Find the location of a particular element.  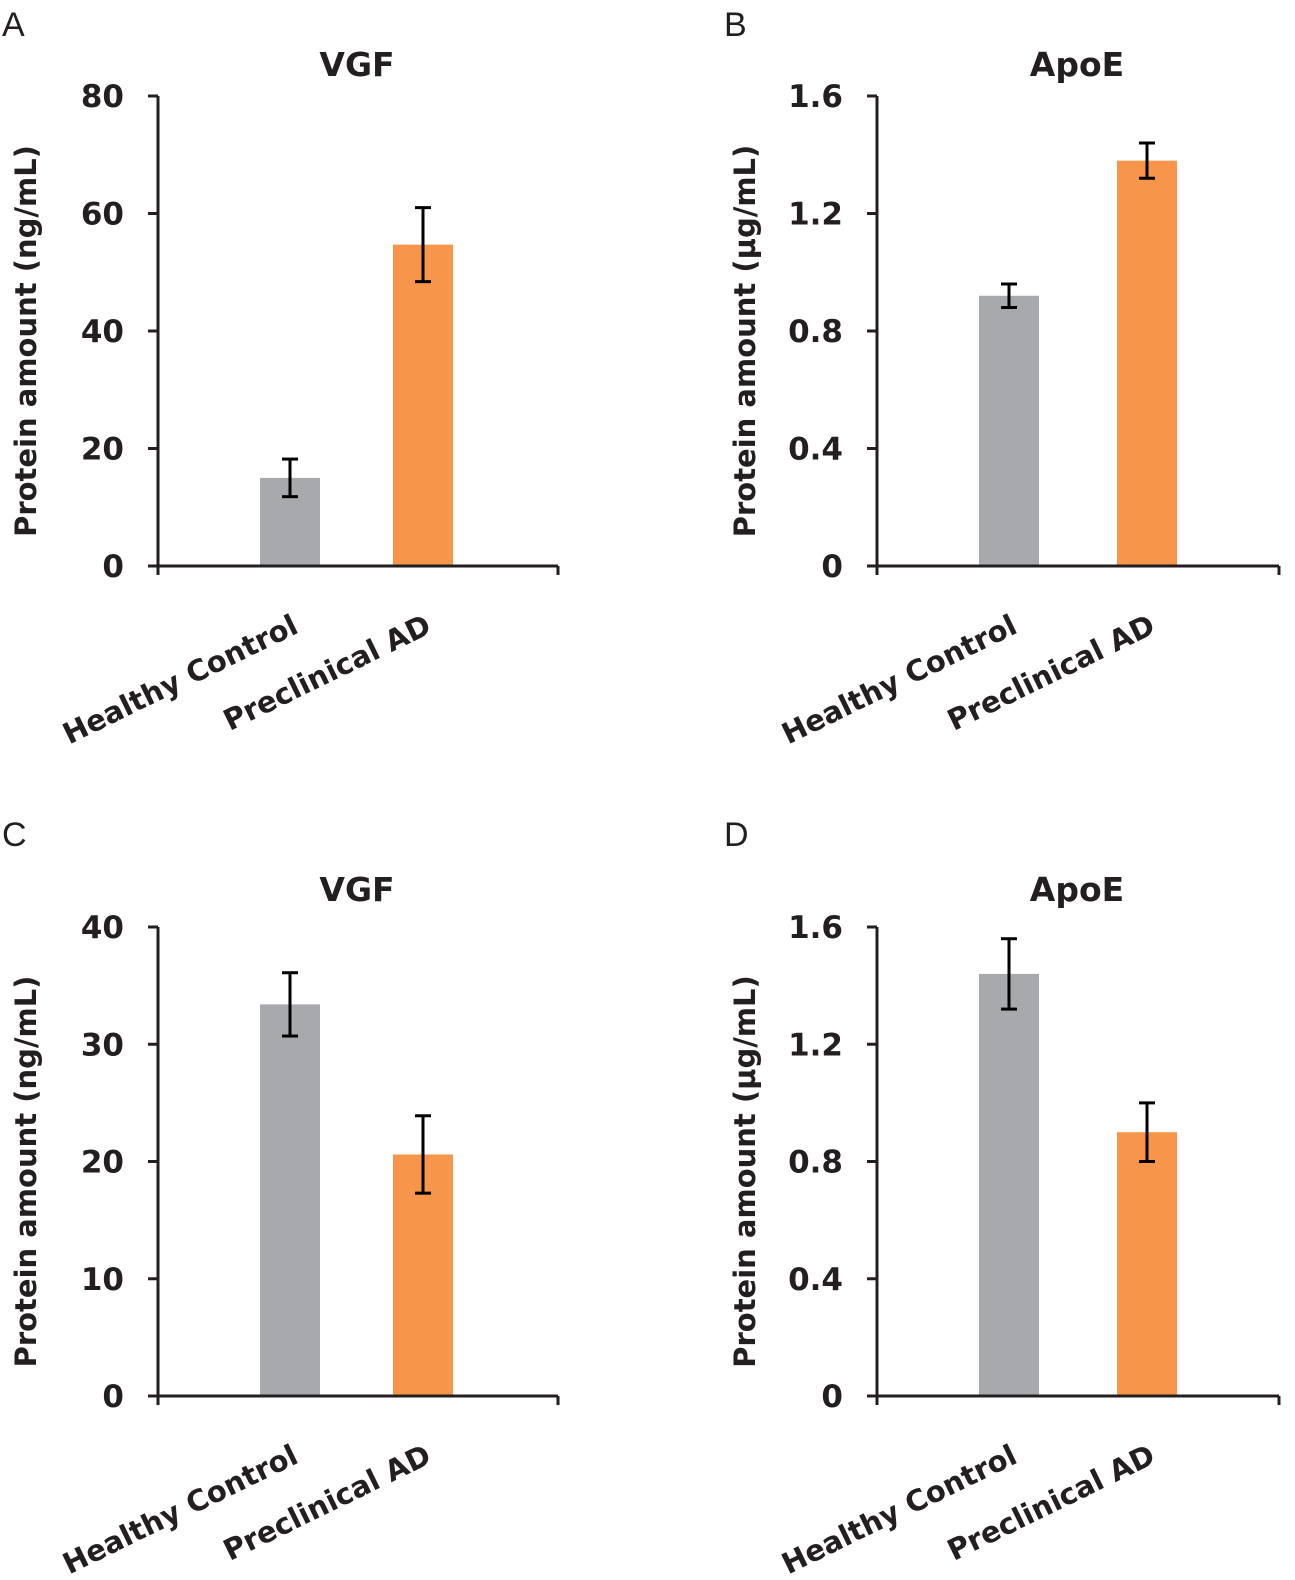

panel-letter: C is located at coordinates (14, 835).